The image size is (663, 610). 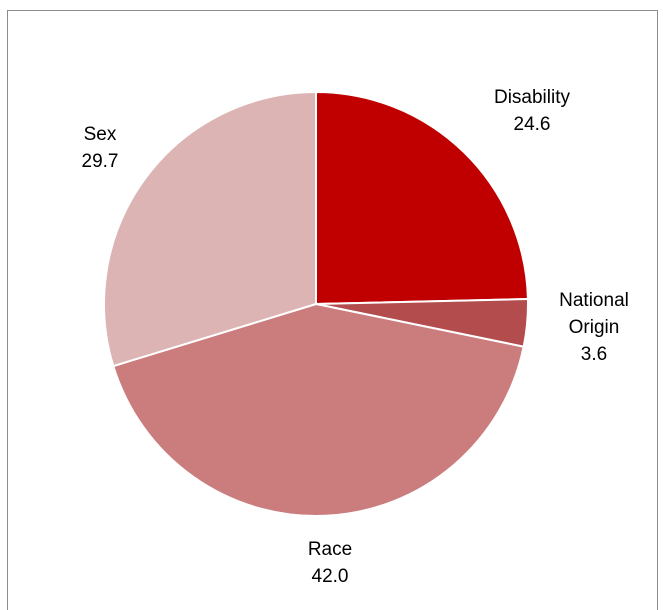 What do you see at coordinates (422, 198) in the screenshot?
I see `pie-slice-disability` at bounding box center [422, 198].